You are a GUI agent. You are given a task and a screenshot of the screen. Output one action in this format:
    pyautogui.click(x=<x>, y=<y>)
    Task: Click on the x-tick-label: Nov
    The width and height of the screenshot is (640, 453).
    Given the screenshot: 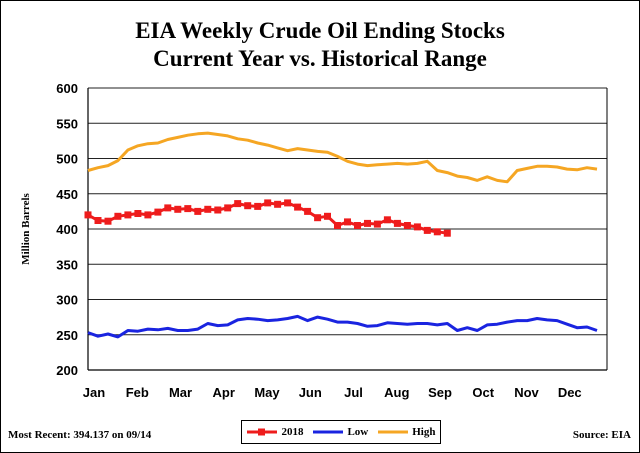 What is the action you would take?
    pyautogui.click(x=526, y=392)
    